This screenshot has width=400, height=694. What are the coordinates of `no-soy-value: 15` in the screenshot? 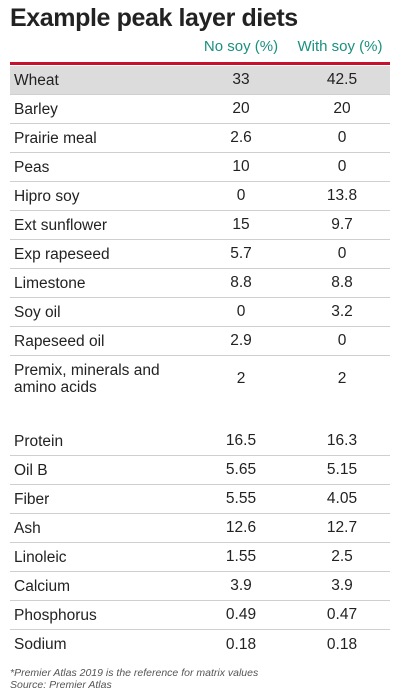 It's located at (241, 224).